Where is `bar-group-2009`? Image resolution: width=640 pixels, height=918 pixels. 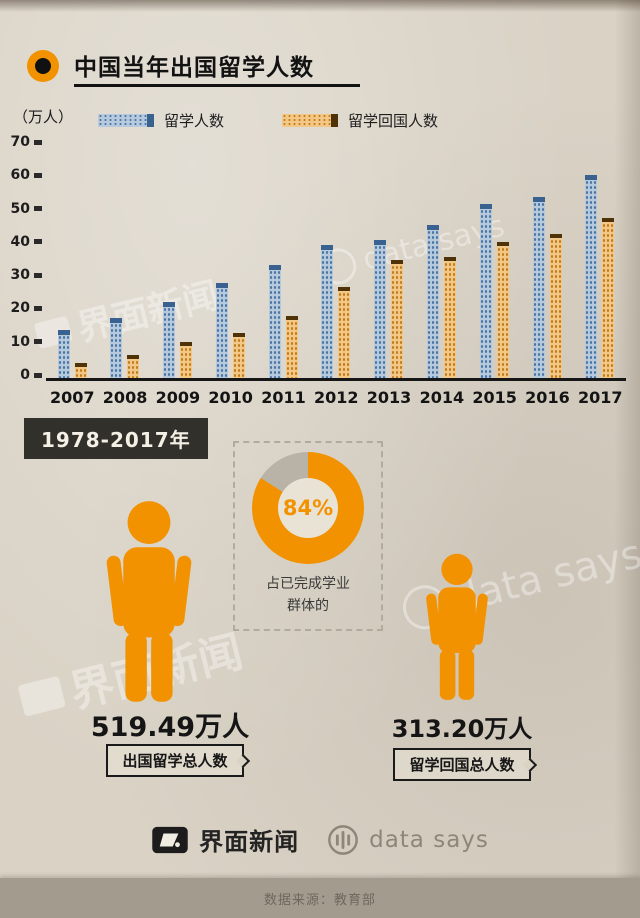
bar-group-2009 is located at coordinates (178, 340).